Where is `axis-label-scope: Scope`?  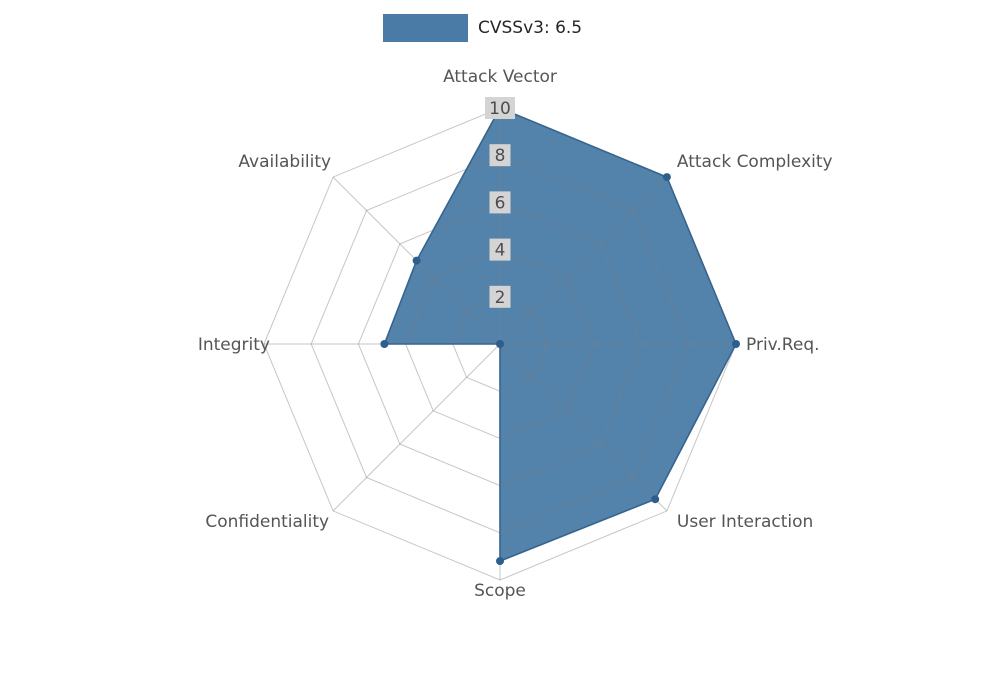
axis-label-scope: Scope is located at coordinates (500, 591).